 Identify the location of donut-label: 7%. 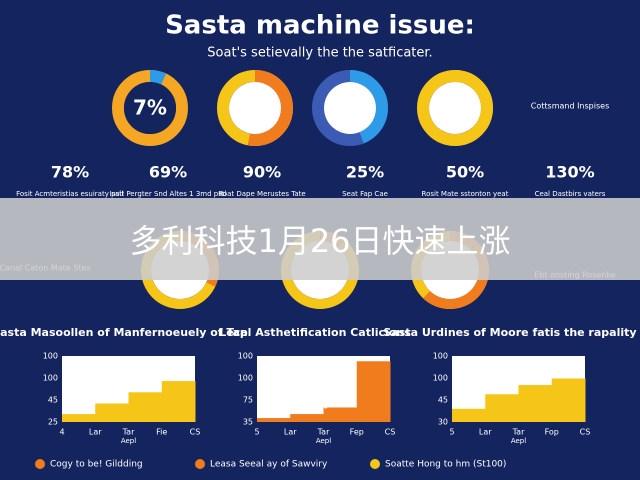
(150, 108).